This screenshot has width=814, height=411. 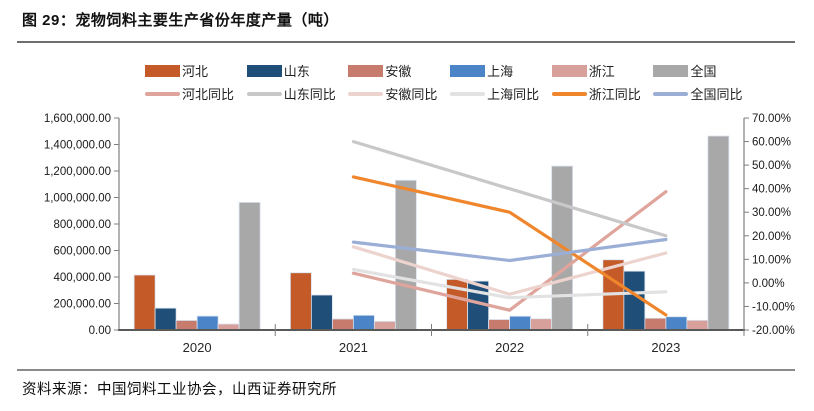 I want to click on line-安徽同比, so click(x=509, y=270).